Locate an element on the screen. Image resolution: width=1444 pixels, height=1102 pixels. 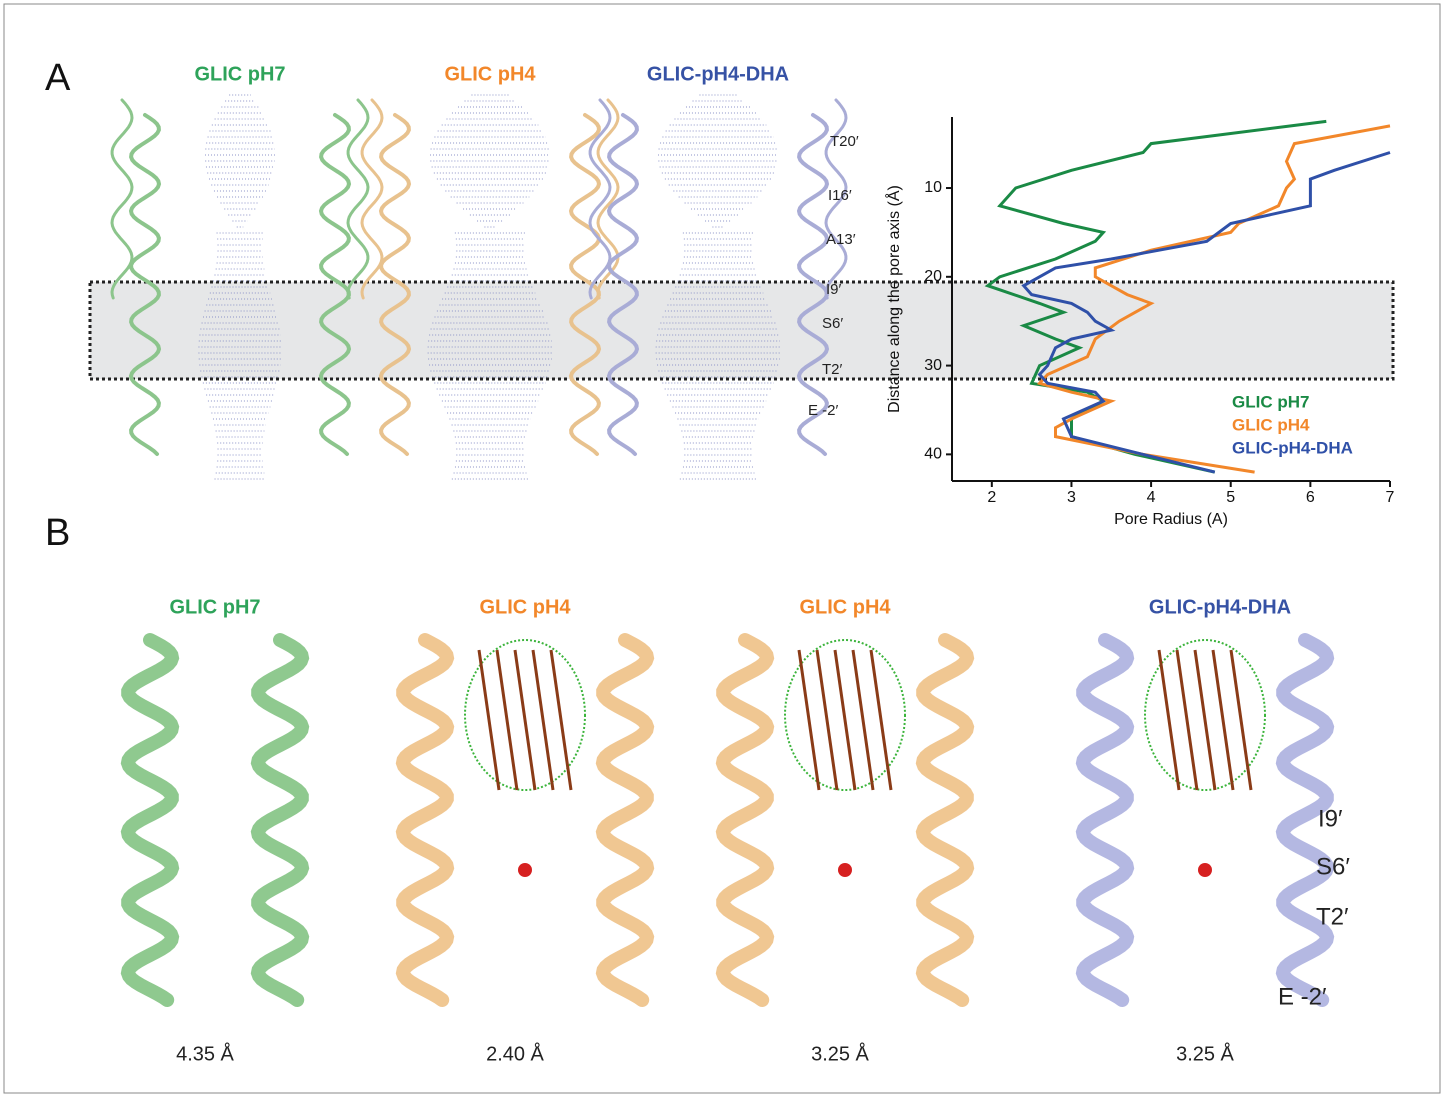
x-tick-label: 4 is located at coordinates (1151, 497).